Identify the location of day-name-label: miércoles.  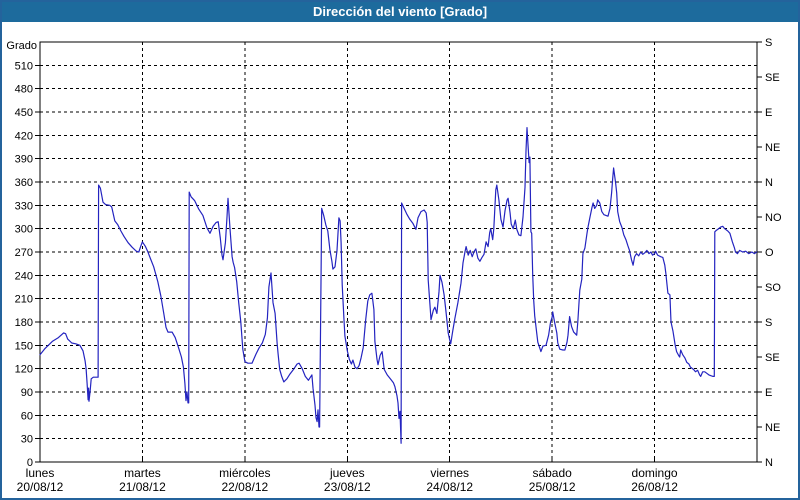
(244, 473).